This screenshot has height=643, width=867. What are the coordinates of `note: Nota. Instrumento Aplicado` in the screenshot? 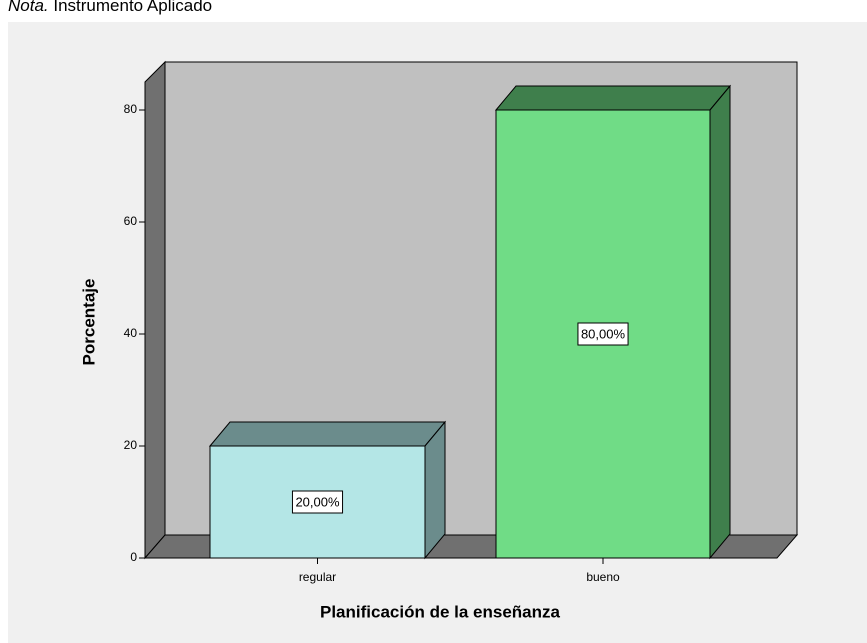 It's located at (110, 8).